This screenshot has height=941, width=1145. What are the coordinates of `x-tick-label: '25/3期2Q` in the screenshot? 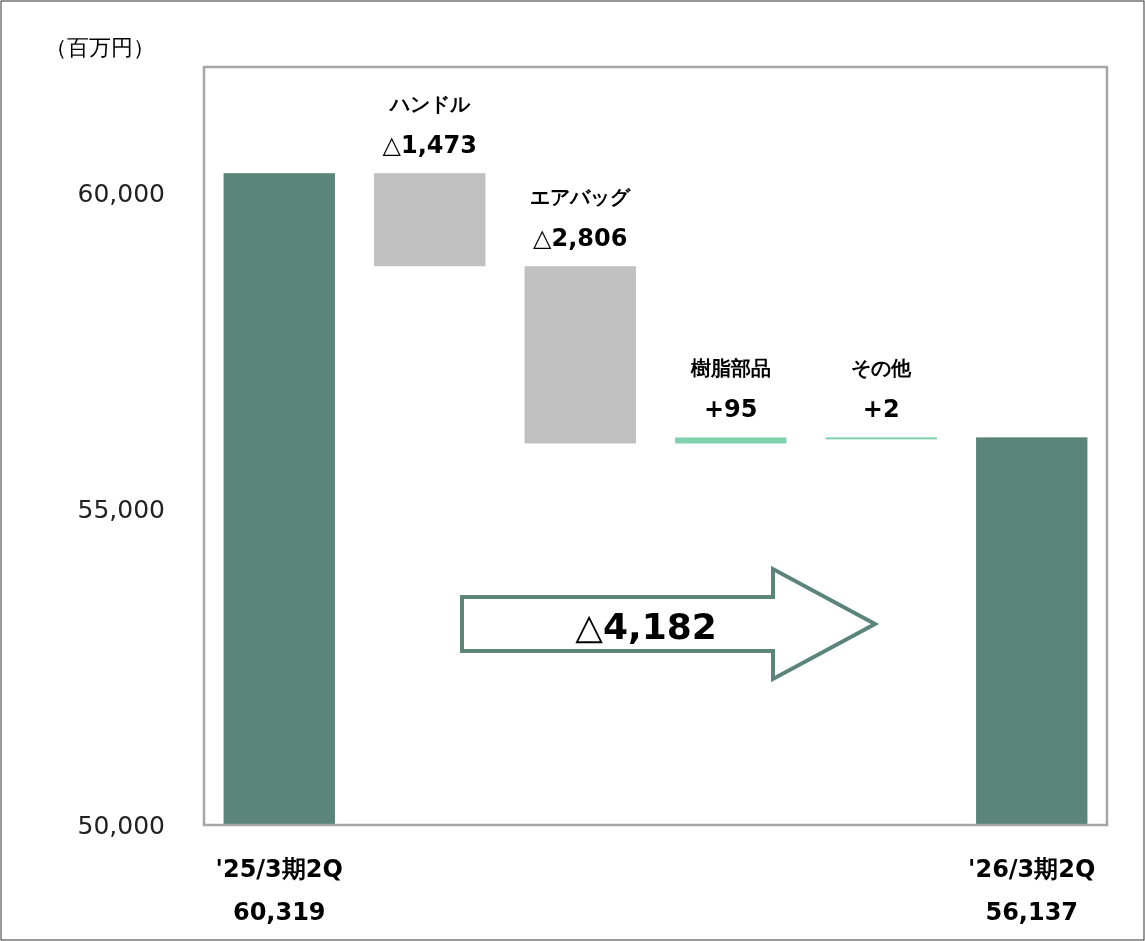 It's located at (279, 869).